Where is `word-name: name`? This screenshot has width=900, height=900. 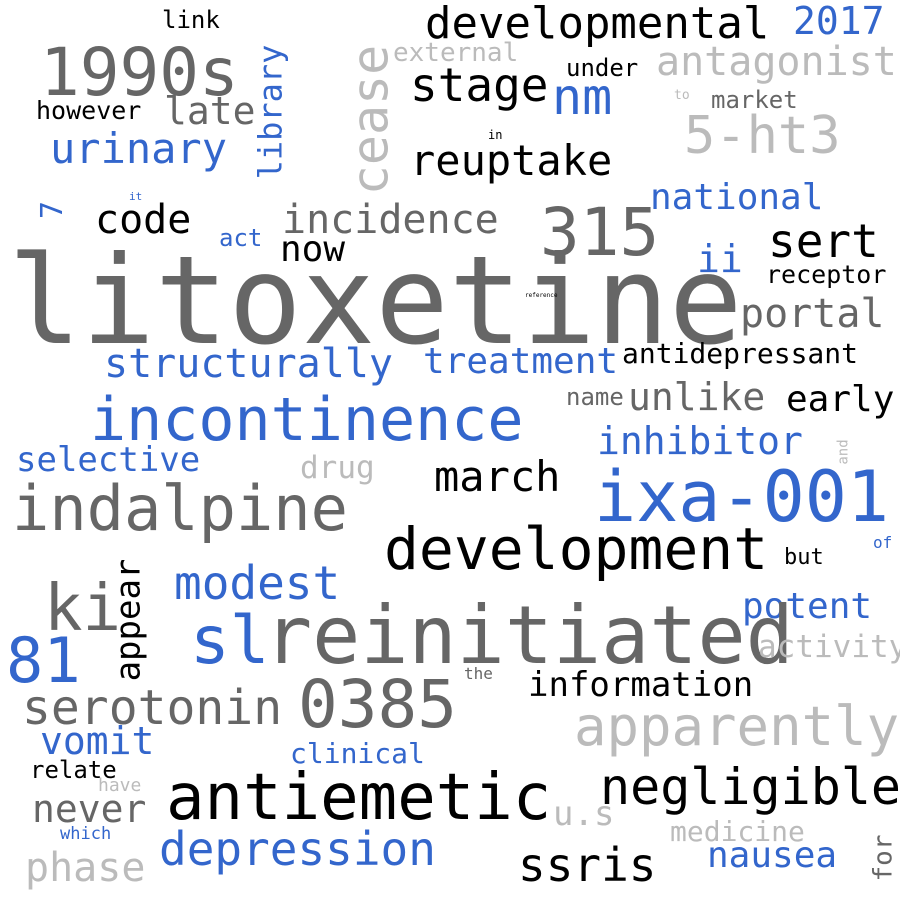 word-name: name is located at coordinates (595, 397).